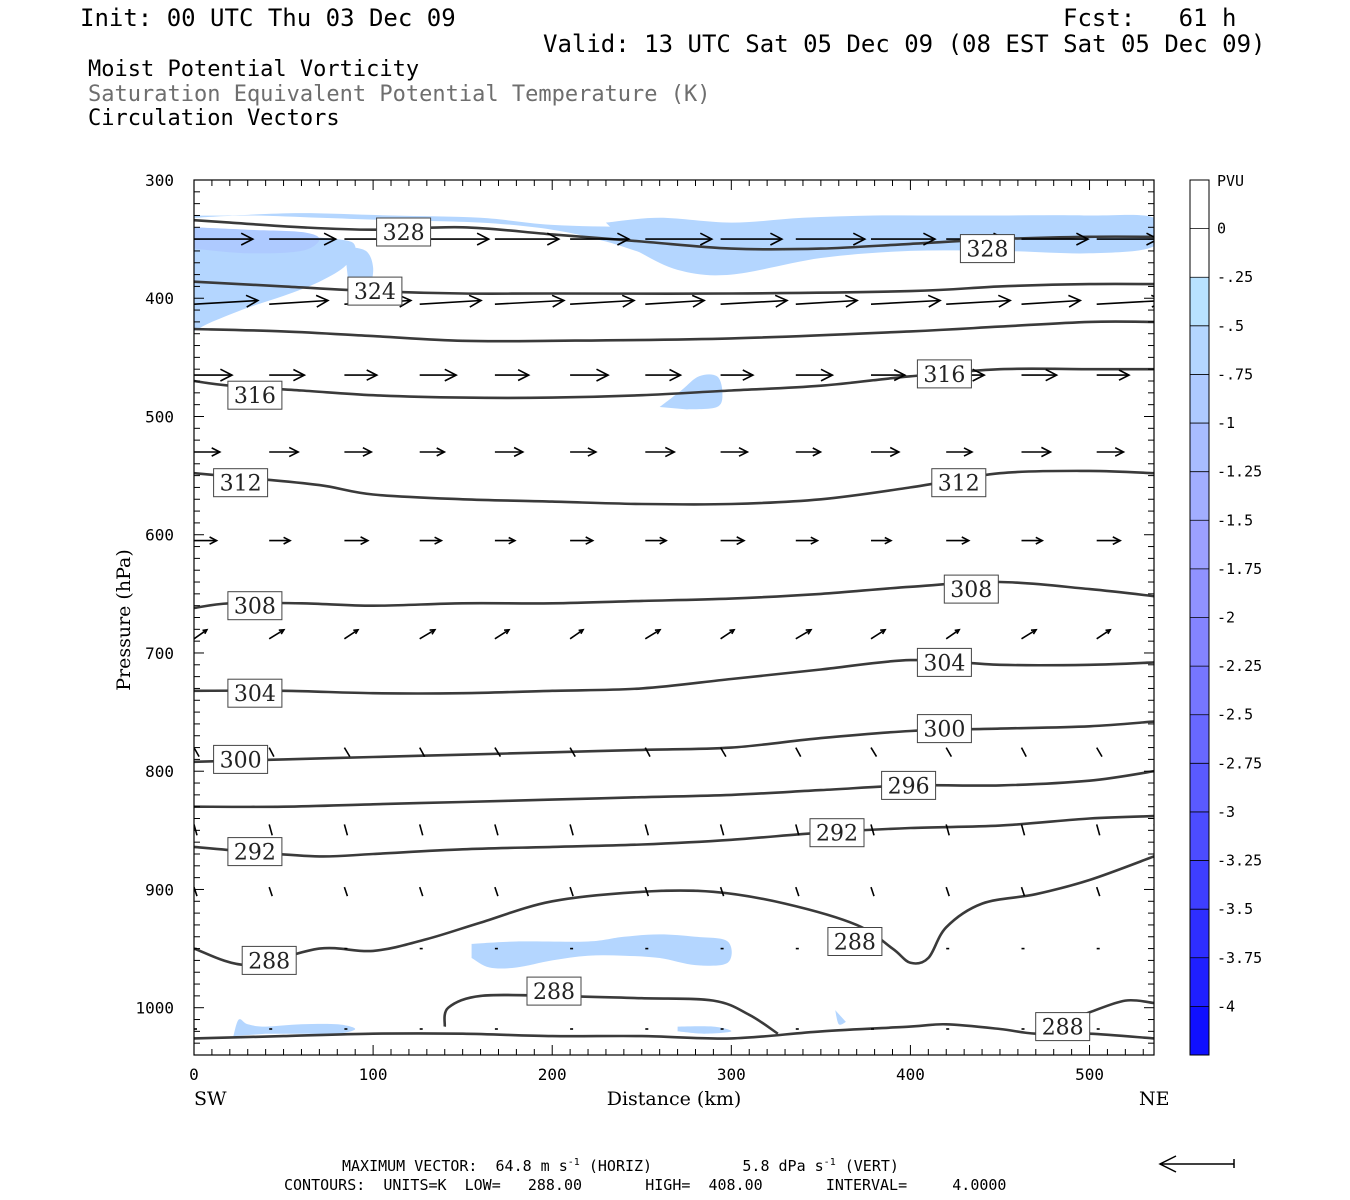  I want to click on x-tick-label: 200, so click(552, 1074).